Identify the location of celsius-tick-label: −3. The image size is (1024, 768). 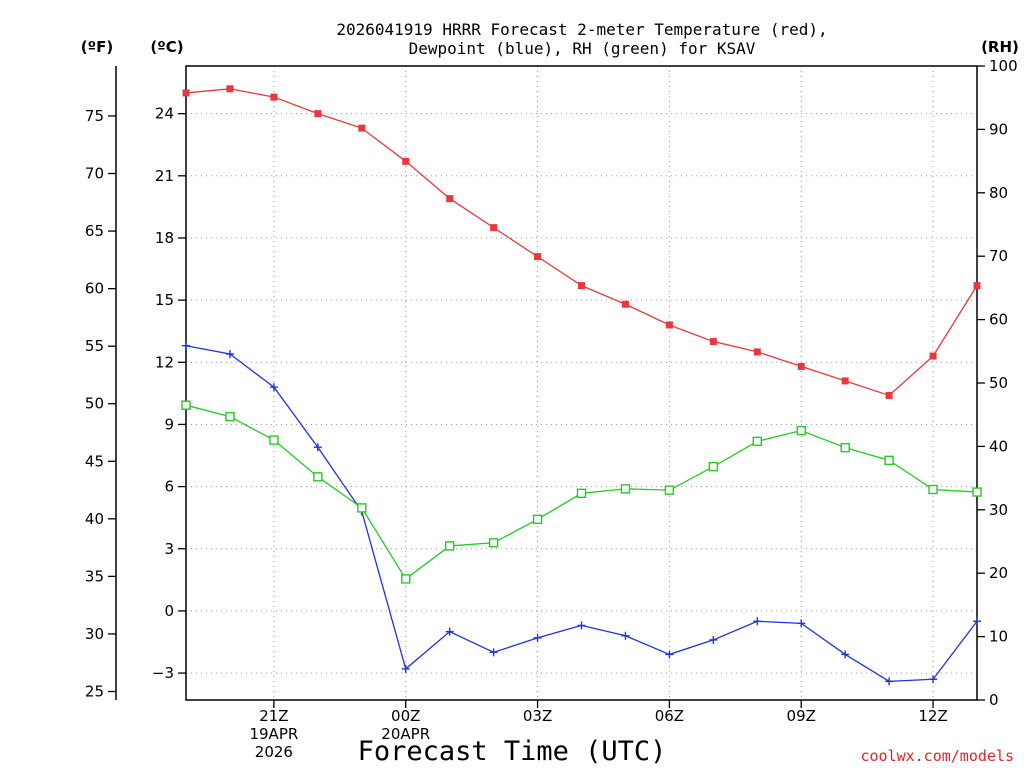
(163, 673).